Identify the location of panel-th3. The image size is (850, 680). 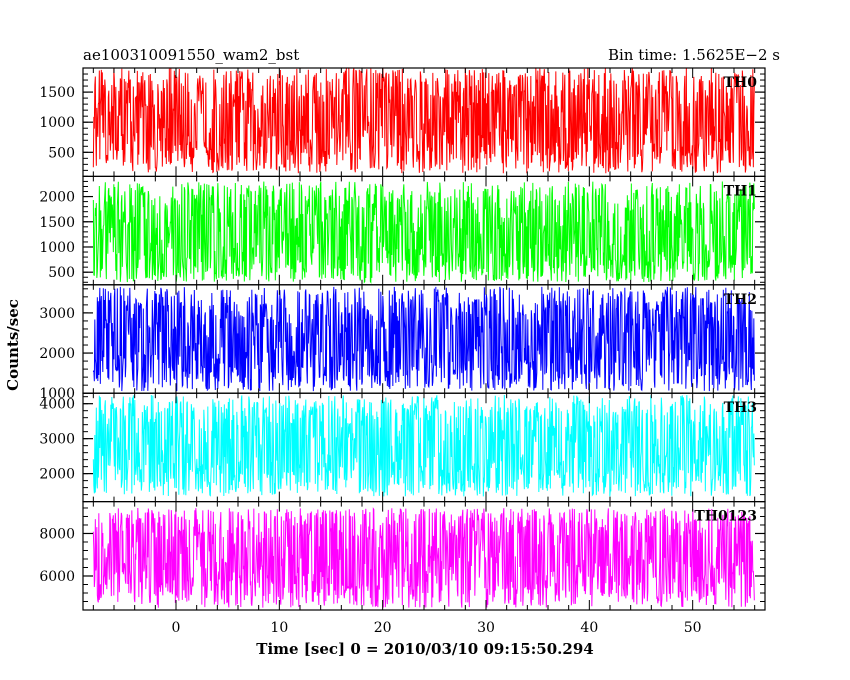
(423, 446).